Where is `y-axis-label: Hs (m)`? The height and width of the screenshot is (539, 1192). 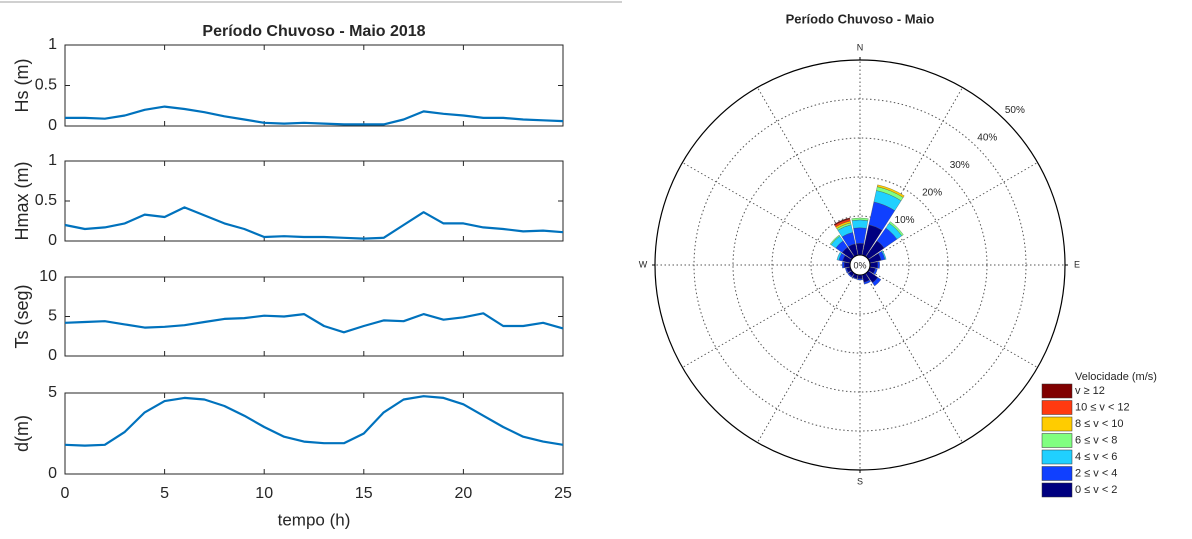 y-axis-label: Hs (m) is located at coordinates (22, 86).